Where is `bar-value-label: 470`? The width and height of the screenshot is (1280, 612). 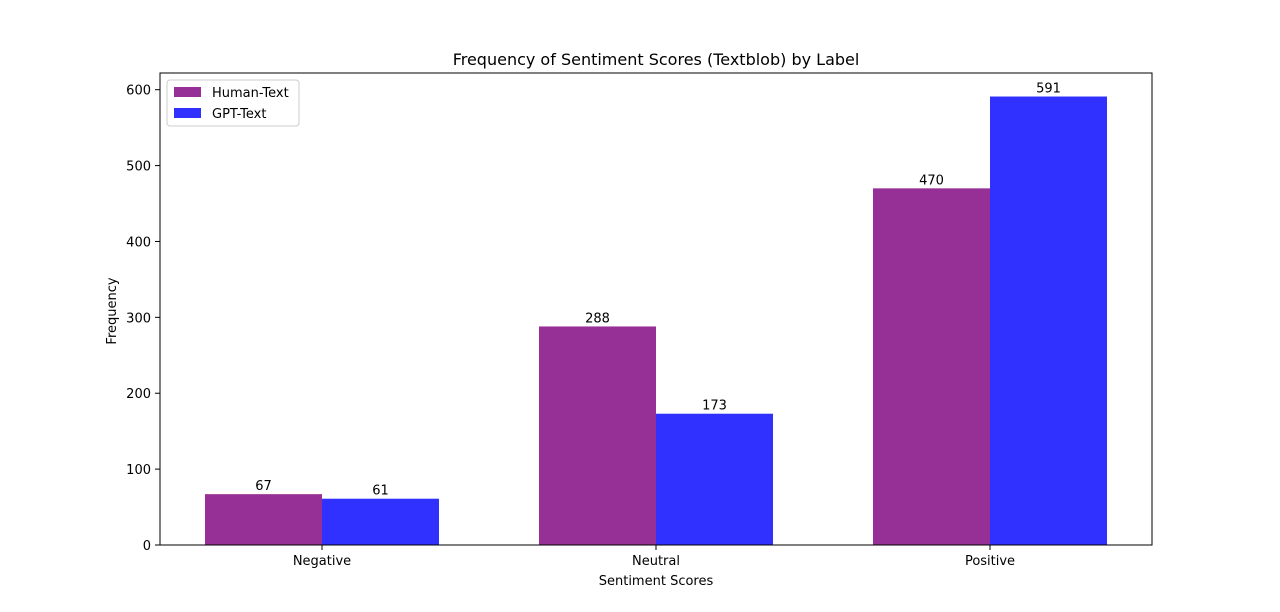
bar-value-label: 470 is located at coordinates (931, 180).